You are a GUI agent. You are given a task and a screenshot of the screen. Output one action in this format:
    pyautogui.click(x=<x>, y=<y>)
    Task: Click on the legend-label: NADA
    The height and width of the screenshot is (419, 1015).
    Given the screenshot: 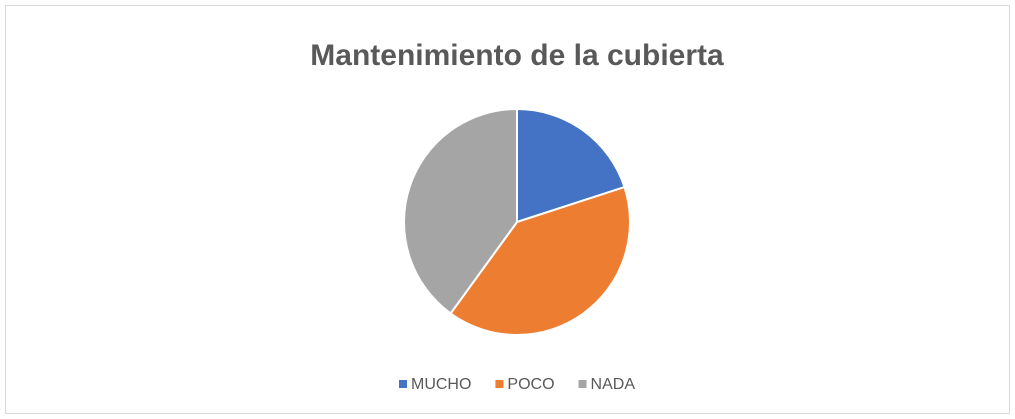 What is the action you would take?
    pyautogui.click(x=613, y=384)
    